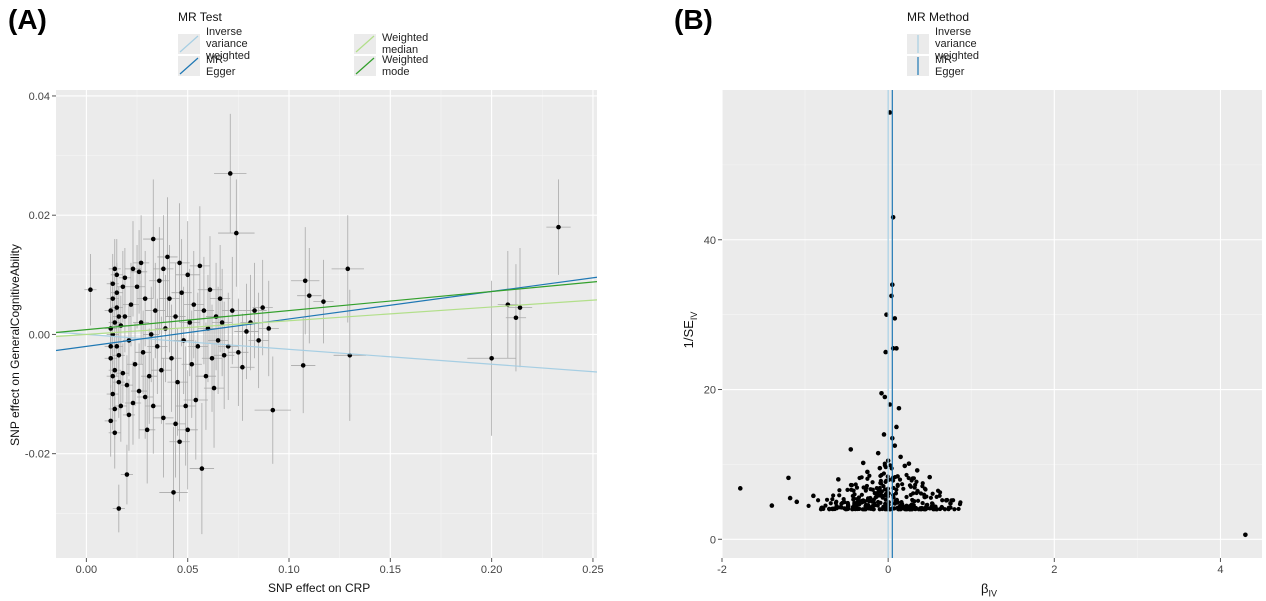 This screenshot has height=601, width=1266. I want to click on legend-b-label-ivw: Inverse variance weighted, so click(957, 44).